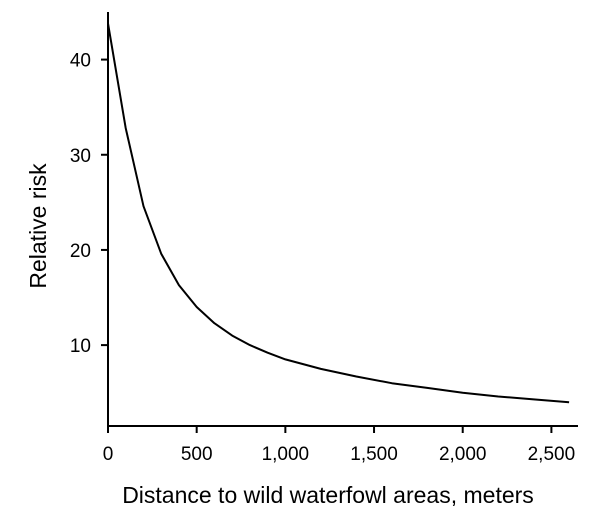 This screenshot has width=600, height=530. I want to click on y-tick-label: 10, so click(80, 346).